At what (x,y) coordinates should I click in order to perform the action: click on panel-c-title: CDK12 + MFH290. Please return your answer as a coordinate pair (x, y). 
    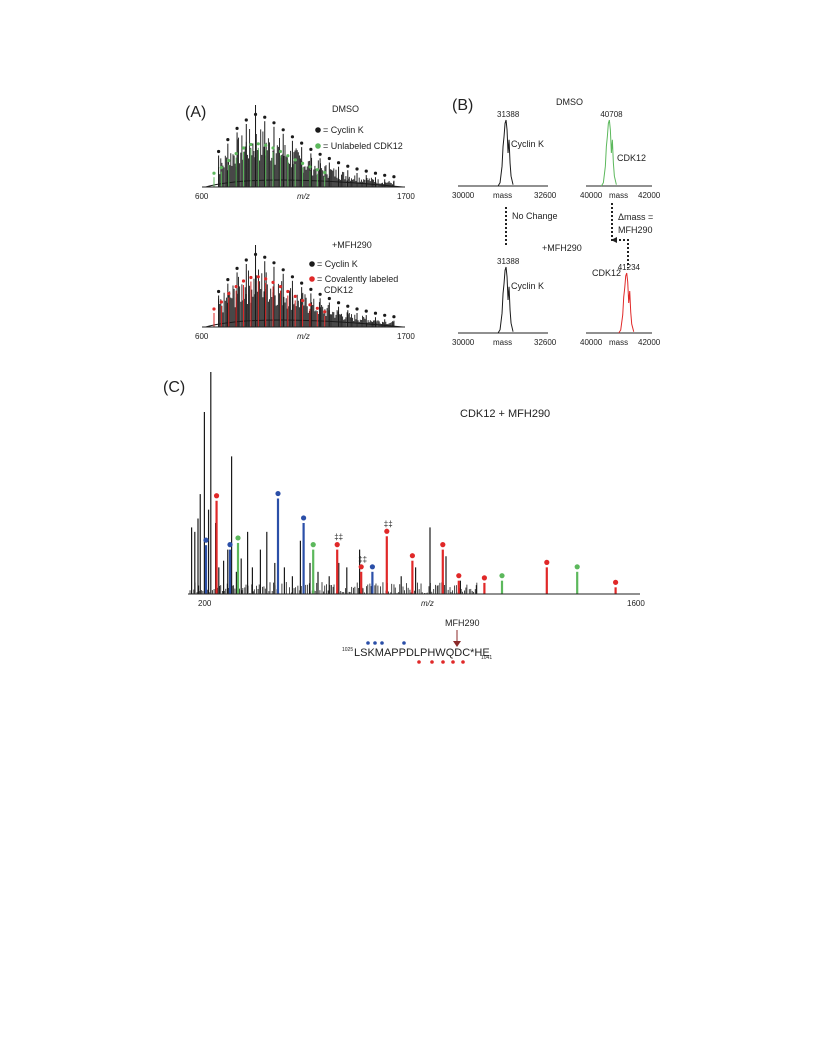
    Looking at the image, I should click on (505, 414).